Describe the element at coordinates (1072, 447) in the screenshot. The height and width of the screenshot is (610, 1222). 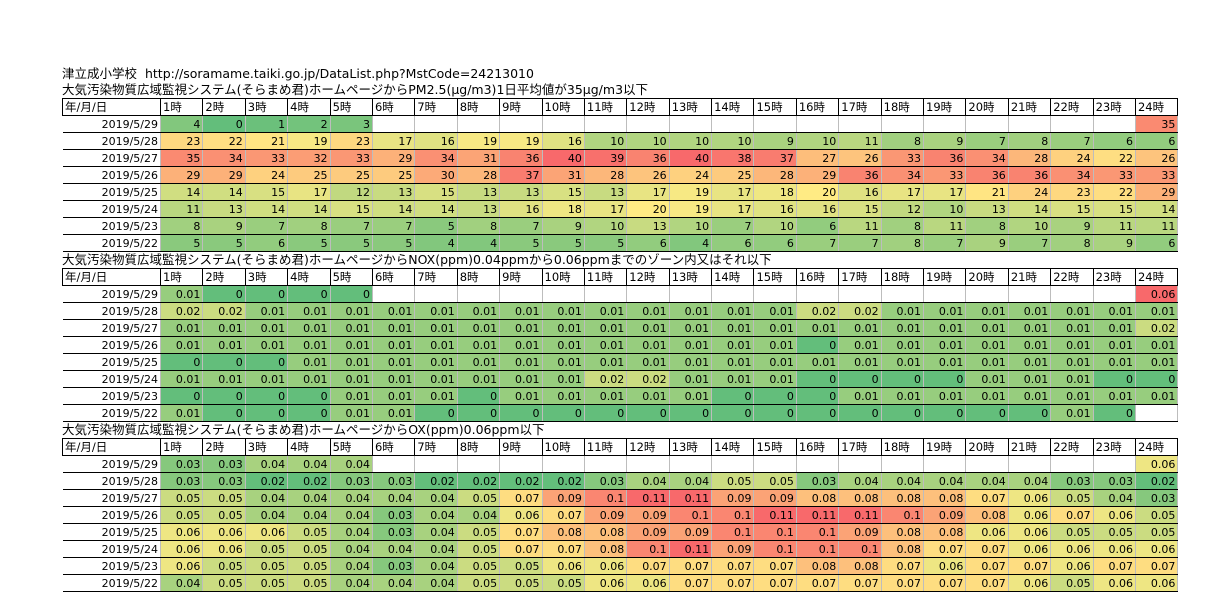
I see `hour-column-header: 22時` at that location.